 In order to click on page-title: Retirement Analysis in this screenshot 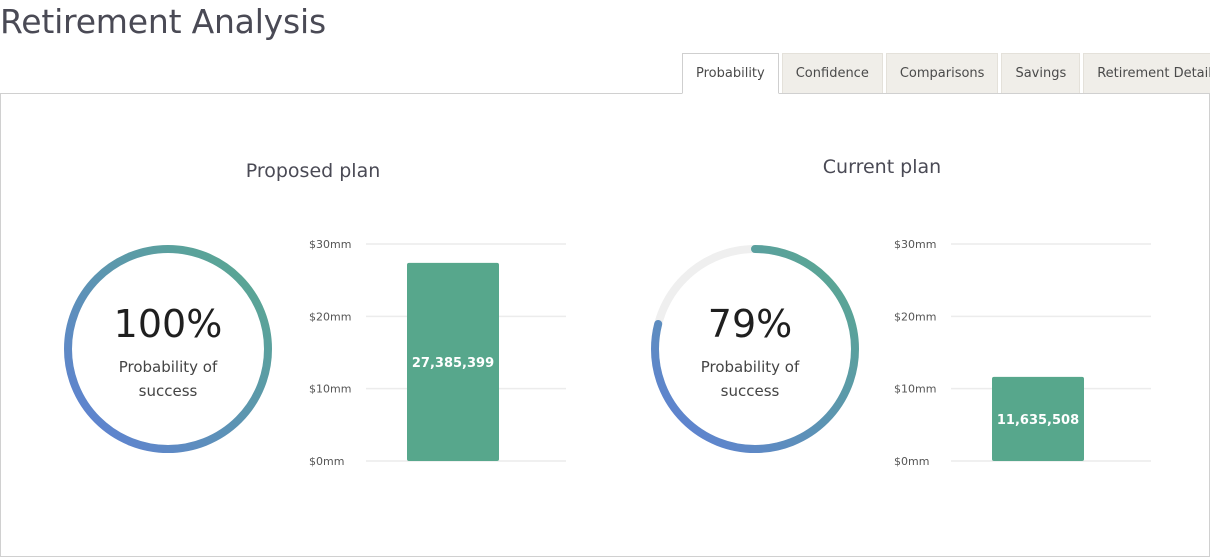, I will do `click(163, 21)`.